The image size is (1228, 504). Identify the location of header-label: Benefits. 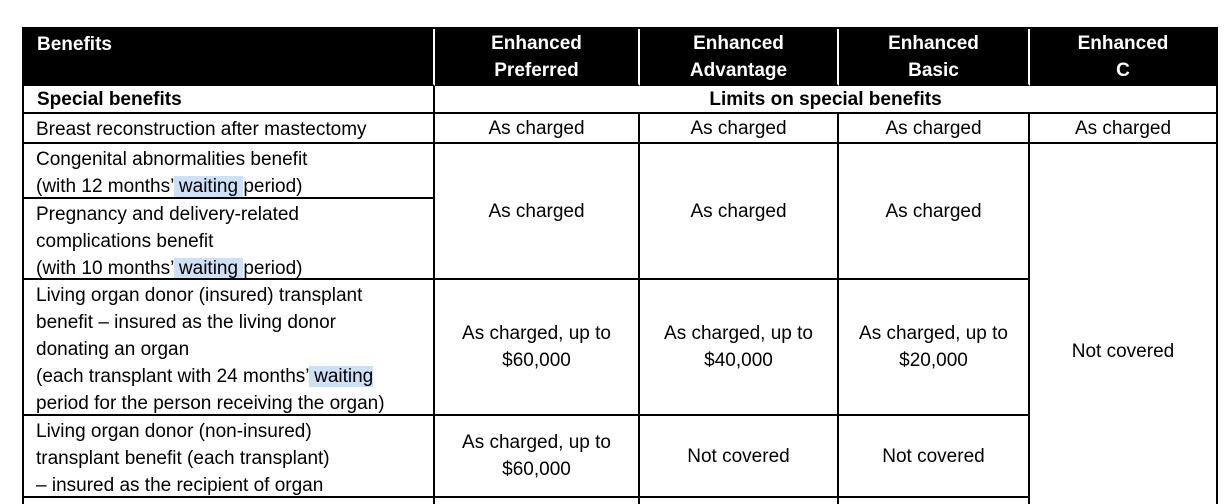
(74, 44).